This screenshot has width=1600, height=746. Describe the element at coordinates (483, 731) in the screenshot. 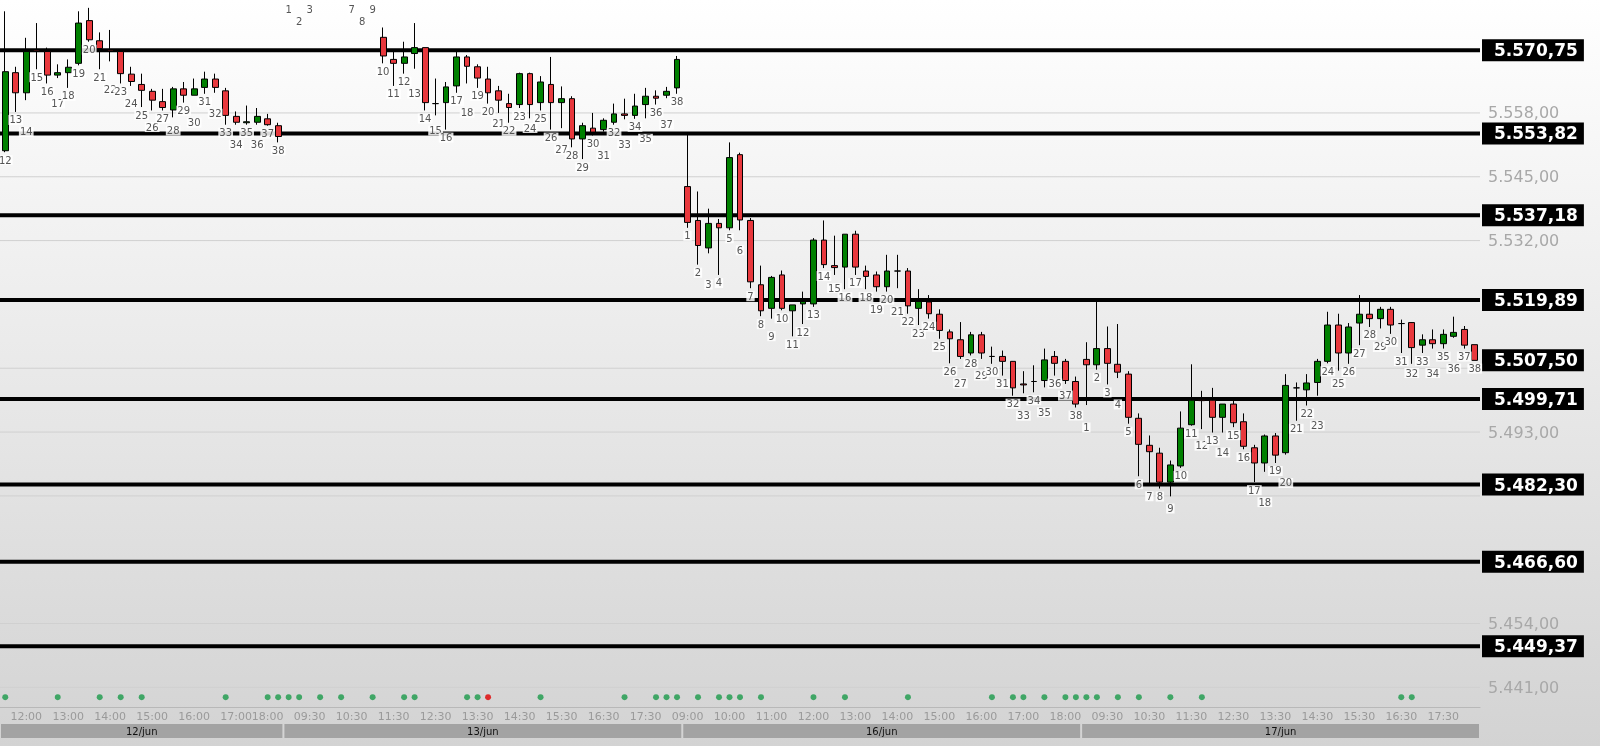

I see `text: 13/jun` at that location.